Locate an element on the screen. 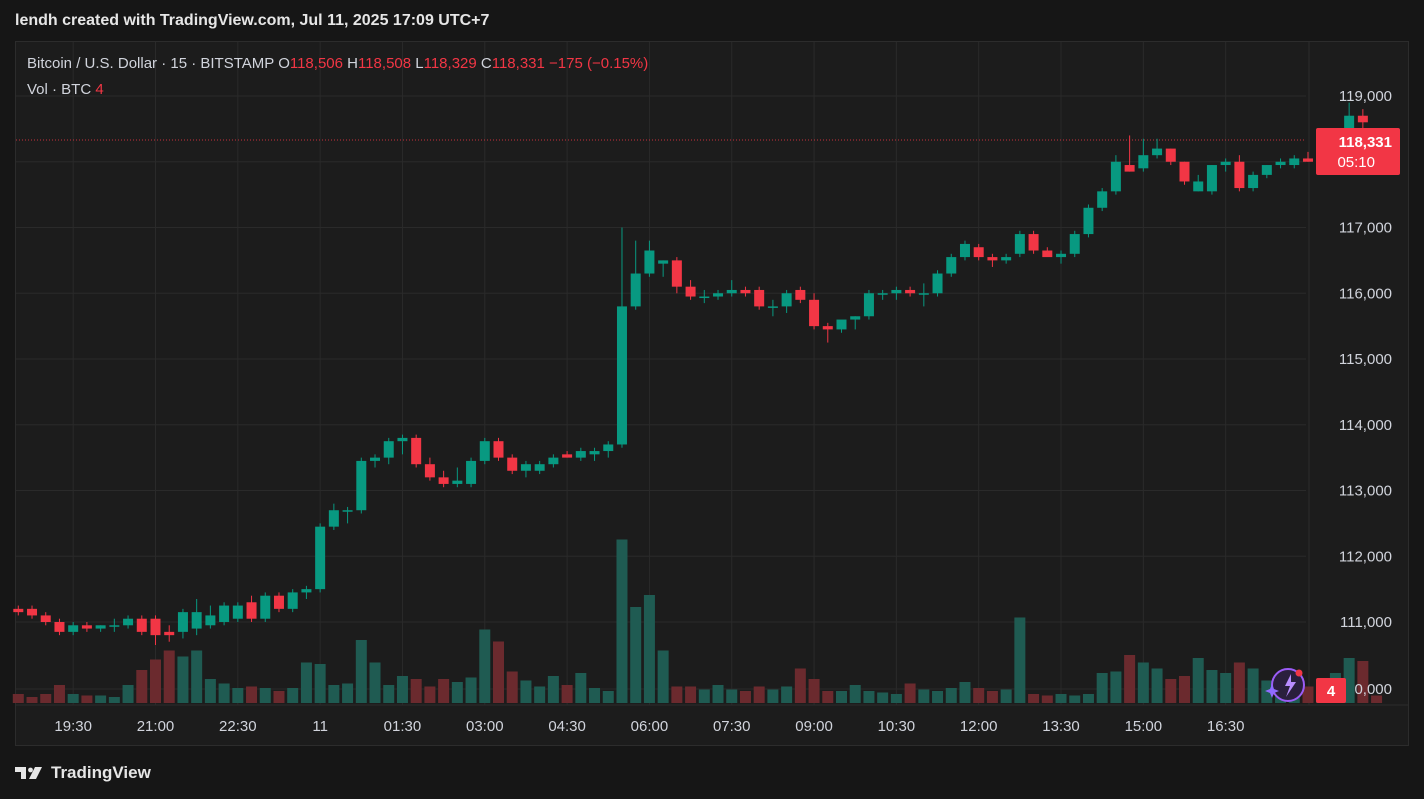 Image resolution: width=1424 pixels, height=799 pixels. symbol-title: Bitcoin / U.S. Dollar · 15 · BITSTAMP is located at coordinates (151, 63).